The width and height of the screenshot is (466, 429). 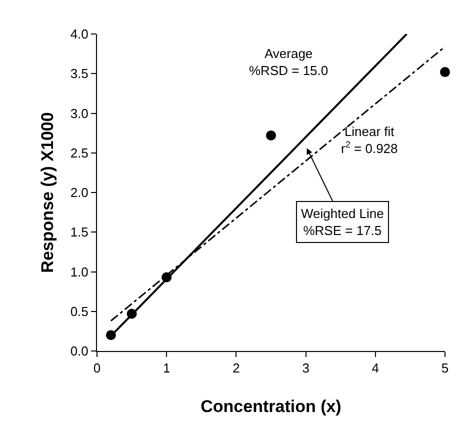 I want to click on annotation: Linear fit r$^{2}$ = 0.928, so click(x=369, y=140).